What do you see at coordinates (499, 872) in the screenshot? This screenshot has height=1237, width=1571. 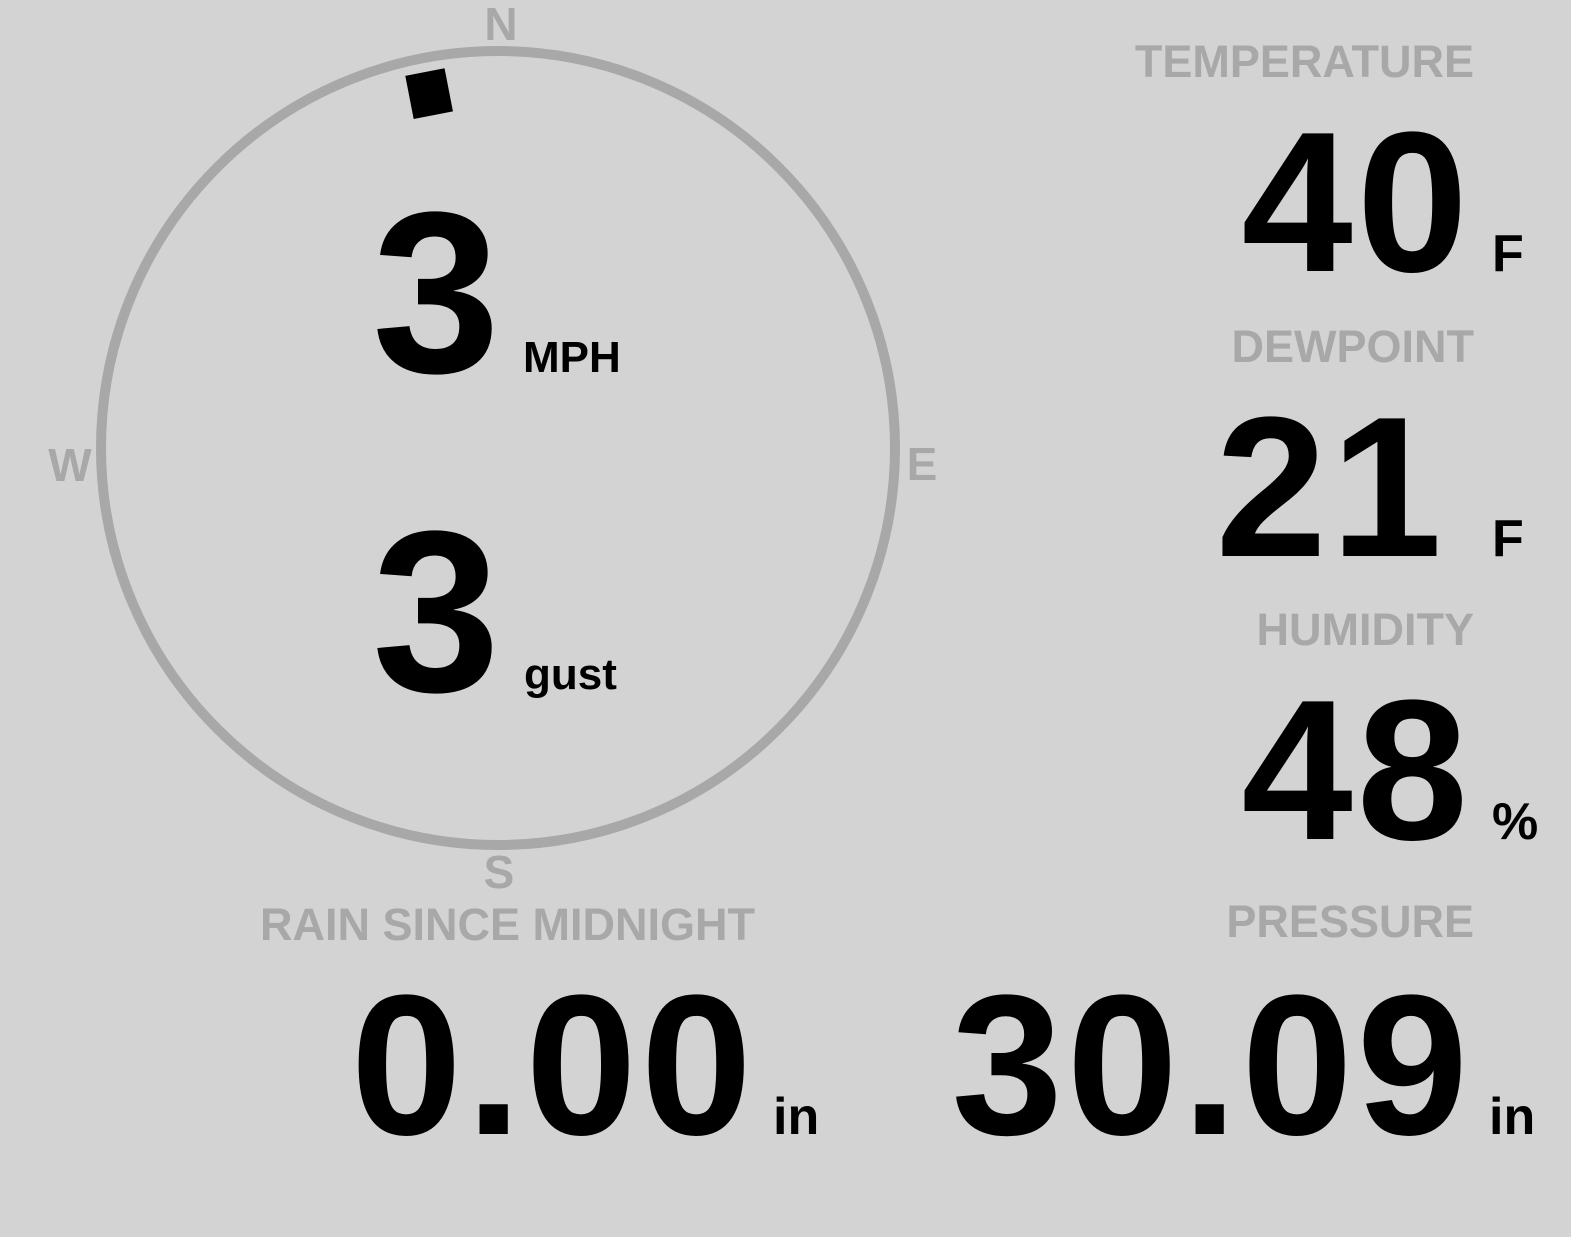 I see `compass-south: S` at bounding box center [499, 872].